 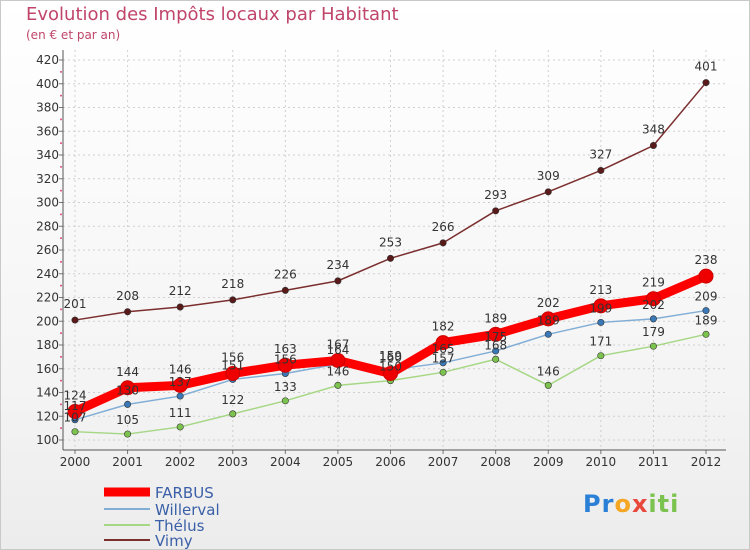 What do you see at coordinates (127, 296) in the screenshot?
I see `data-label: 208` at bounding box center [127, 296].